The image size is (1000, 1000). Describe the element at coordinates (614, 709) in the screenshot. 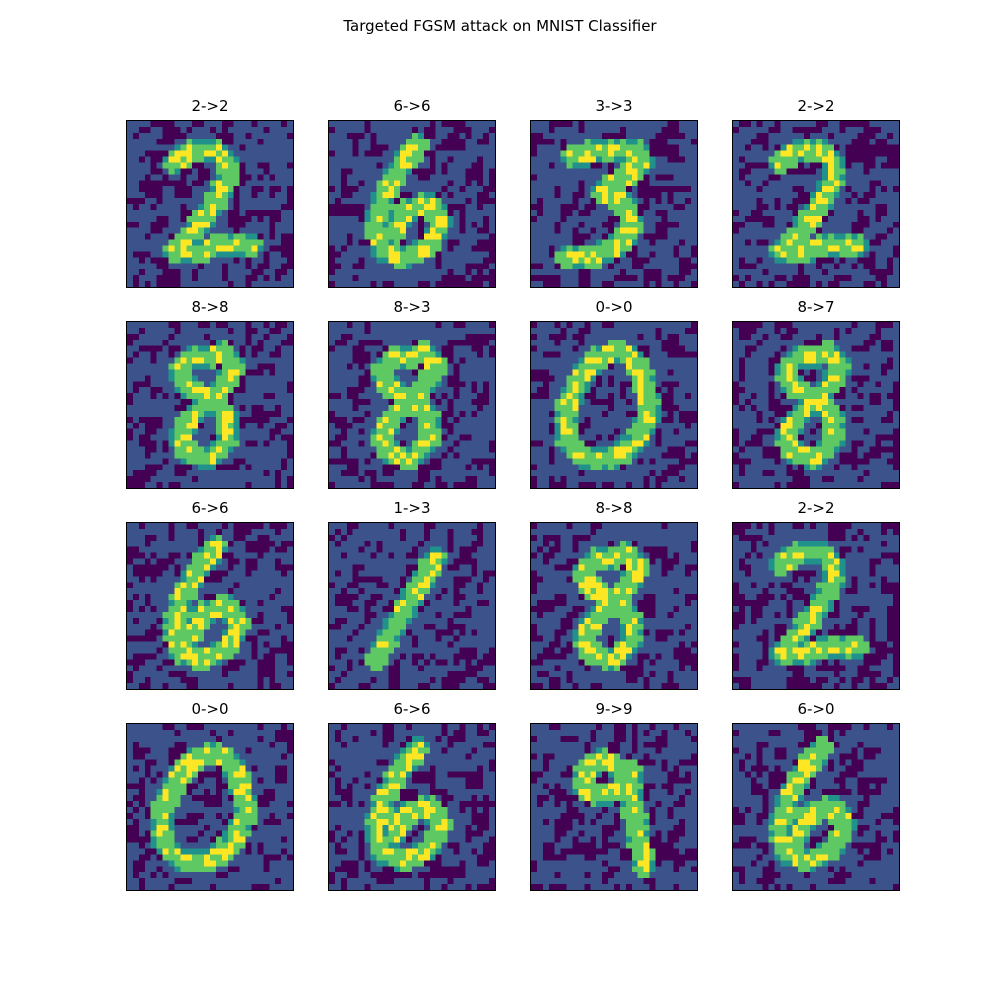

I see `panel-title: 9->9` at that location.